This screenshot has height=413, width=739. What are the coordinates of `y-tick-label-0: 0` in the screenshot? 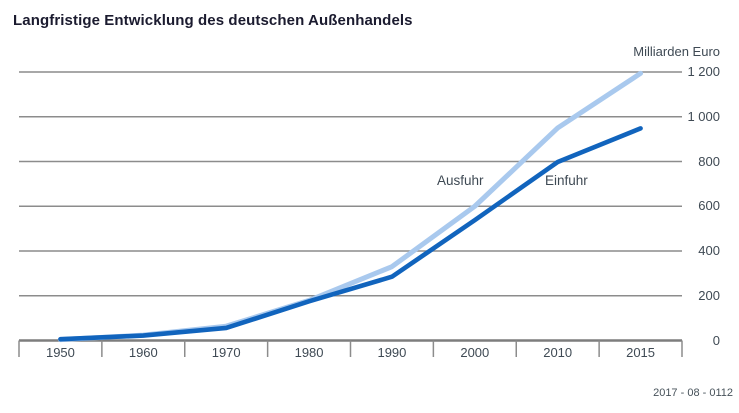 It's located at (716, 340).